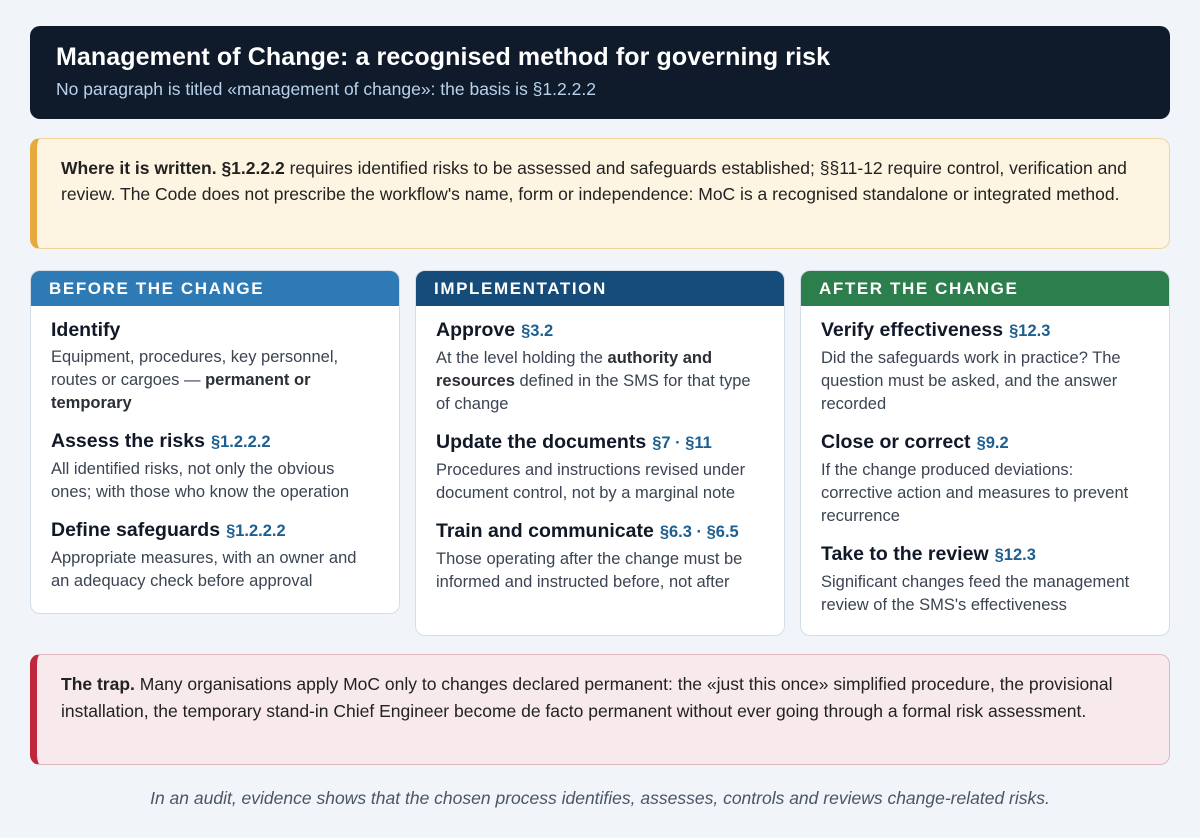  Describe the element at coordinates (545, 531) in the screenshot. I see `step-title: Train and communicate` at that location.